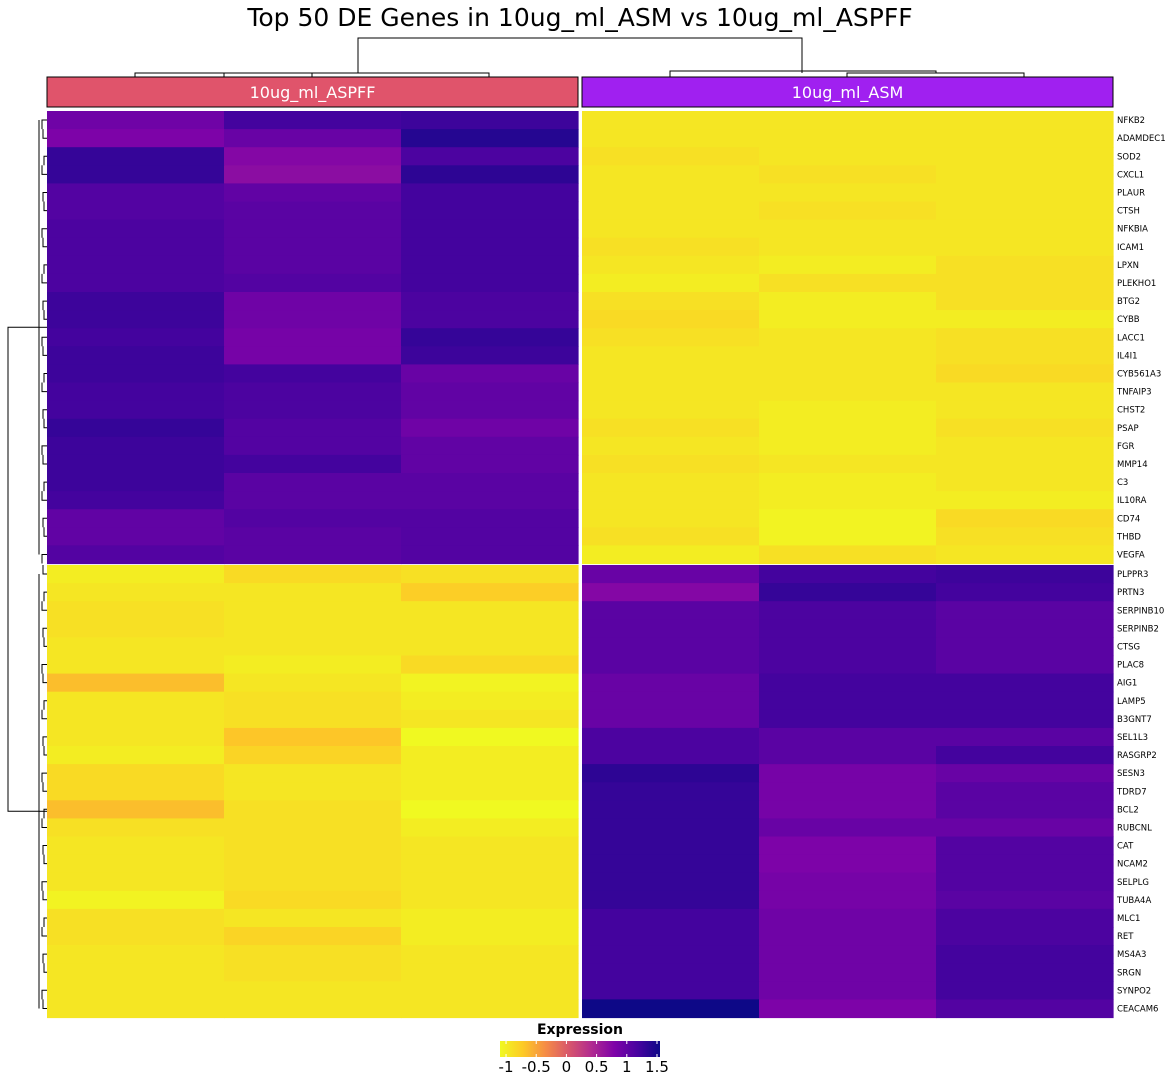 This screenshot has height=1079, width=1172. Describe the element at coordinates (1137, 1009) in the screenshot. I see `gene-label: CEACAM6` at that location.